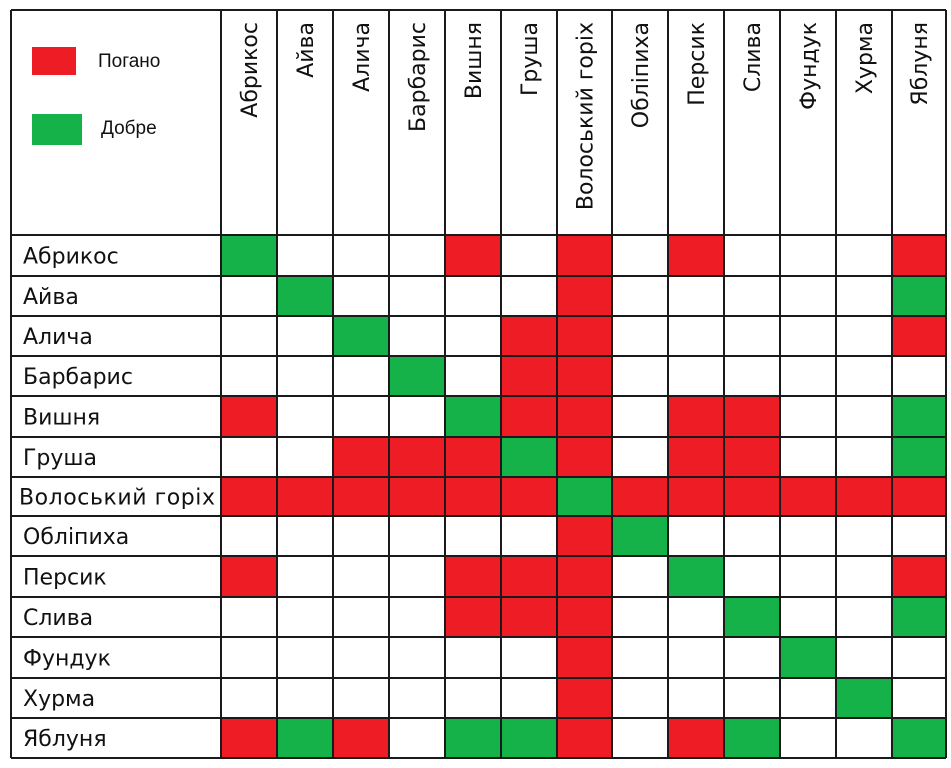  Describe the element at coordinates (51, 297) in the screenshot. I see `row-label-2: Айва` at that location.